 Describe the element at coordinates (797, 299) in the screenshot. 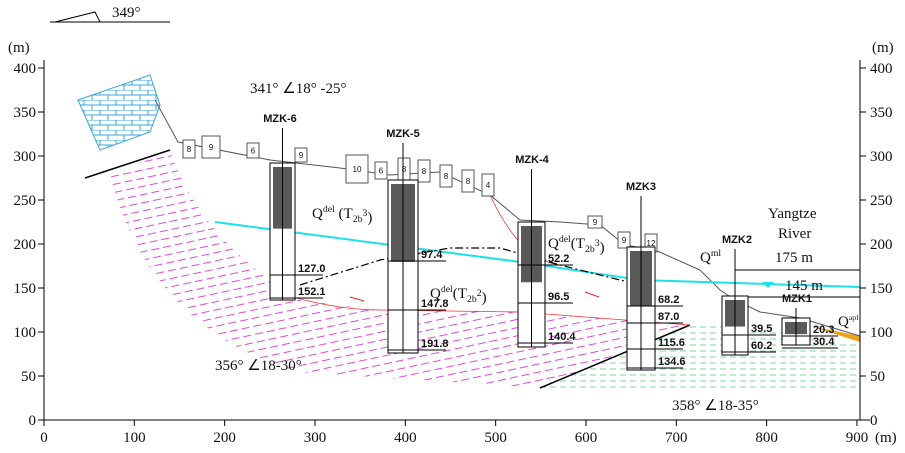

I see `borehole-name: MZK1` at that location.